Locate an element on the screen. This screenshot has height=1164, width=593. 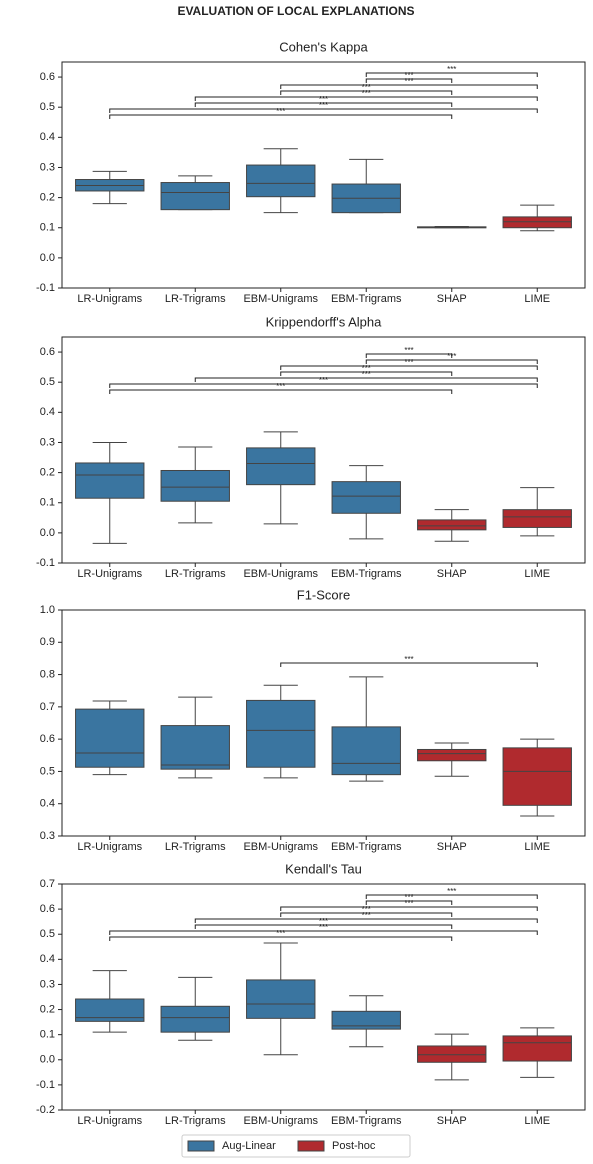
chart-title: Krippendorff's Alpha is located at coordinates (324, 321).